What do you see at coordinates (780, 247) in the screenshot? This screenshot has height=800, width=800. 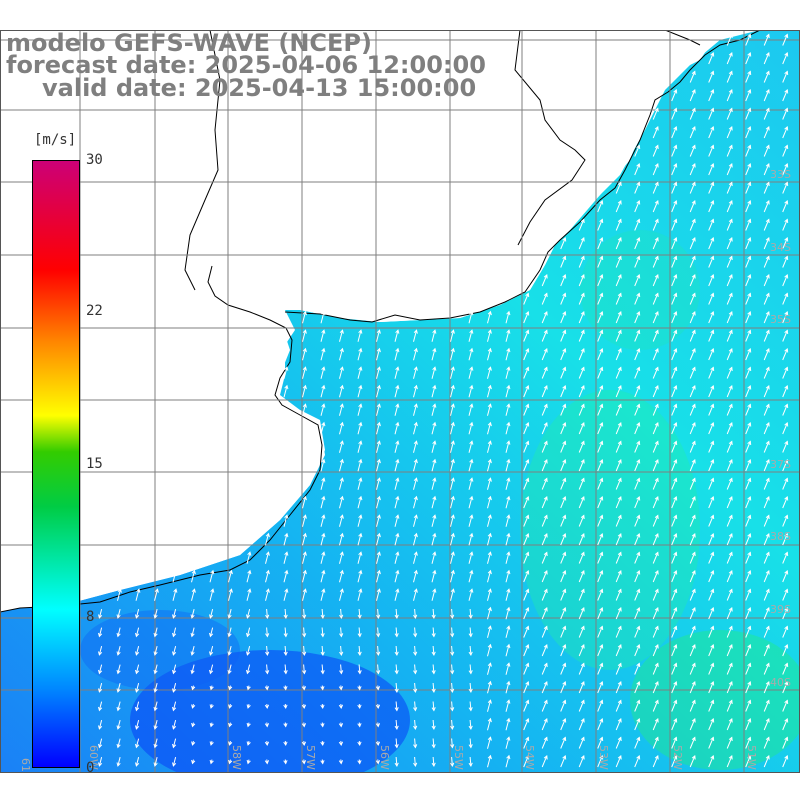 I see `lat-label: 34S` at bounding box center [780, 247].